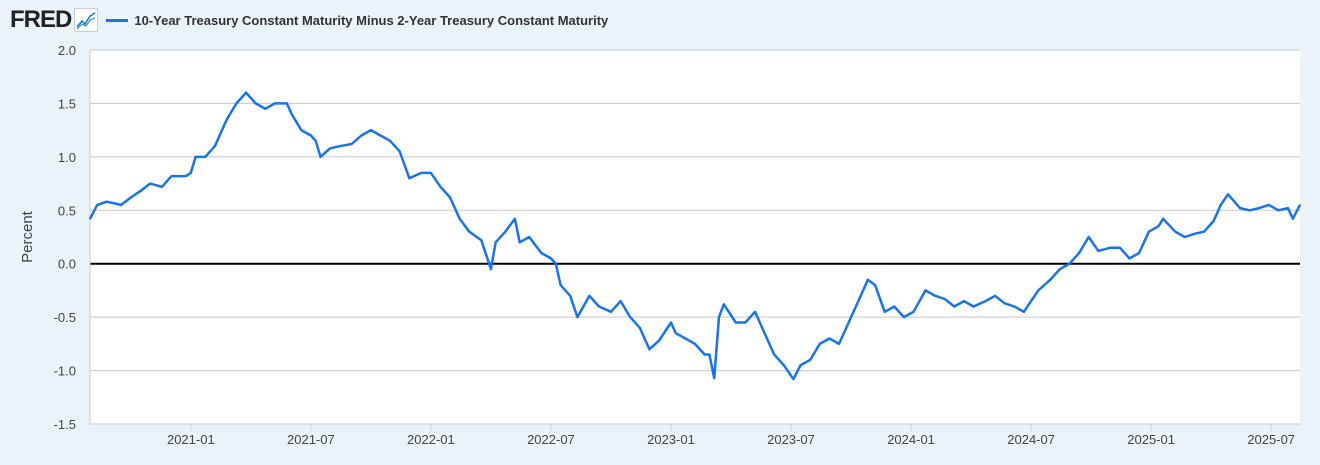 This screenshot has width=1320, height=465. I want to click on chart-line-icon, so click(86, 20).